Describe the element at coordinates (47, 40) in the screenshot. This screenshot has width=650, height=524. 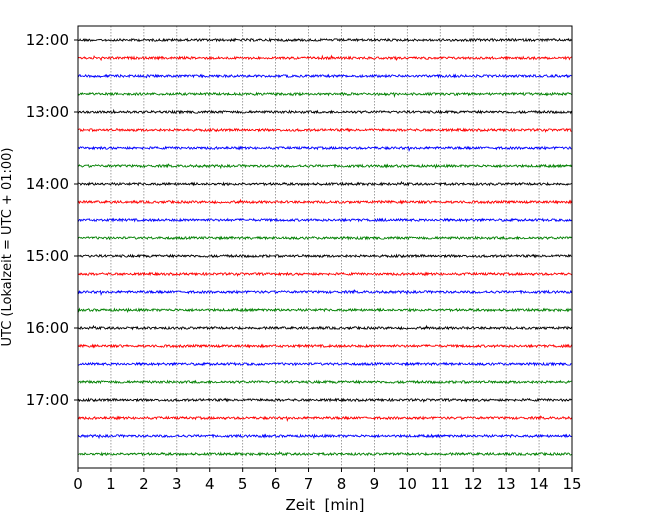
I see `y-tick-label: 12:00` at that location.